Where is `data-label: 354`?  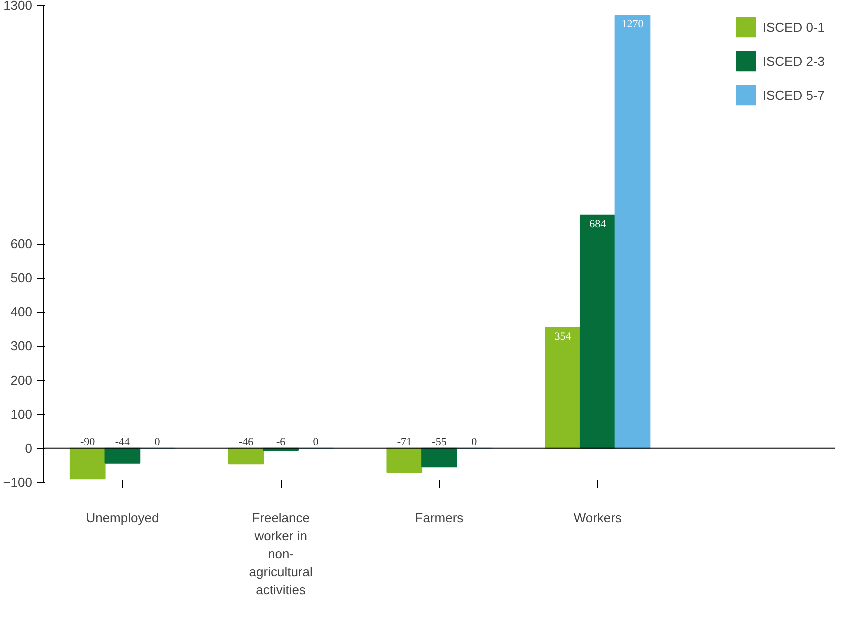 data-label: 354 is located at coordinates (563, 336).